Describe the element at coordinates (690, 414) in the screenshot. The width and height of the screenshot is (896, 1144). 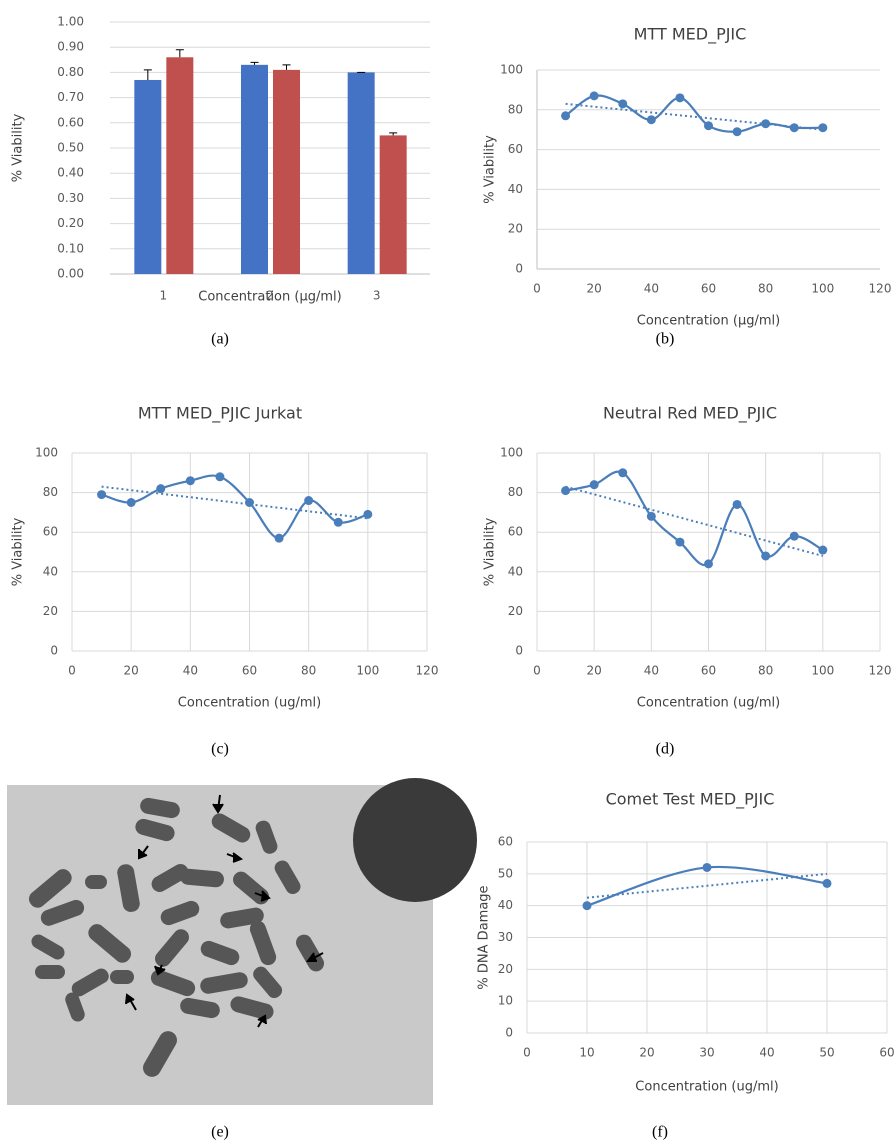
I see `chart-title: Neutral Red MED_PJIC` at that location.